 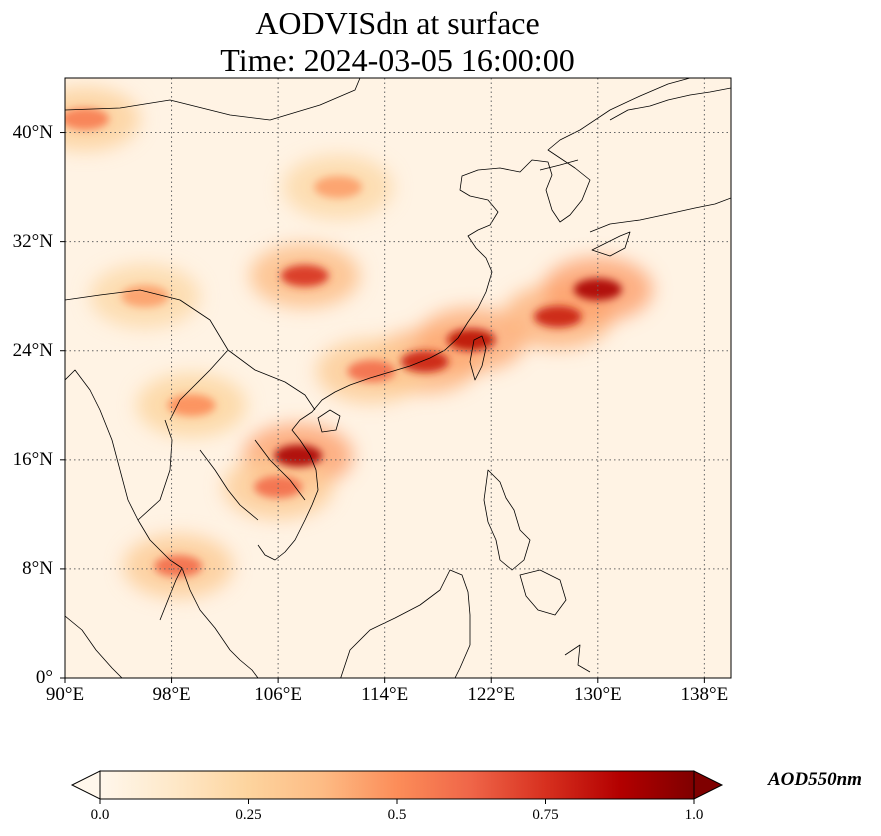 What do you see at coordinates (597, 694) in the screenshot?
I see `lon-tick-label: 130°E` at bounding box center [597, 694].